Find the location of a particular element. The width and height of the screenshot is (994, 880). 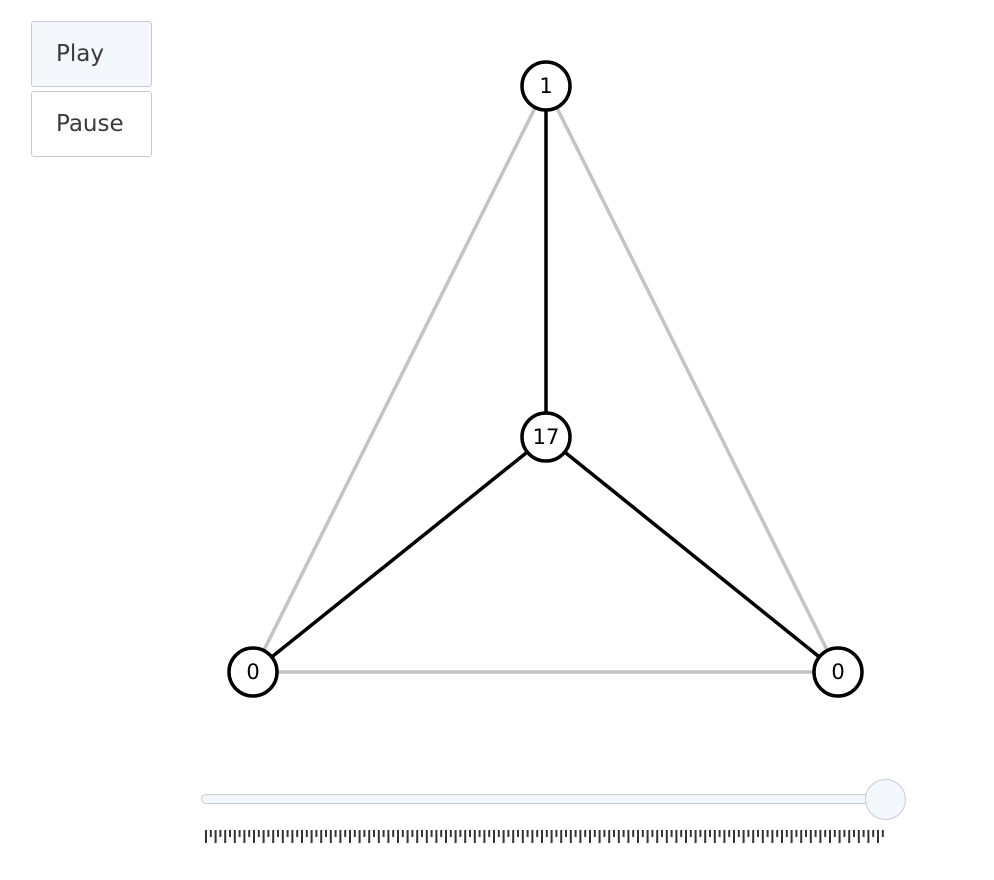

node-top: 1 is located at coordinates (546, 86).